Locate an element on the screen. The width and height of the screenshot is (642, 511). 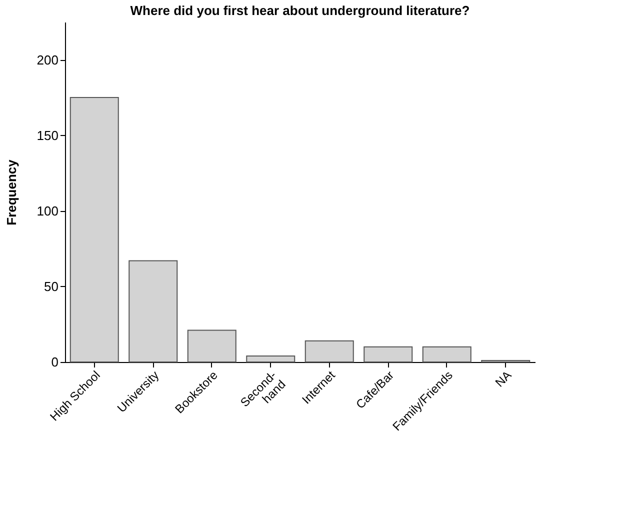
y-tick-label: 0 is located at coordinates (54, 362).